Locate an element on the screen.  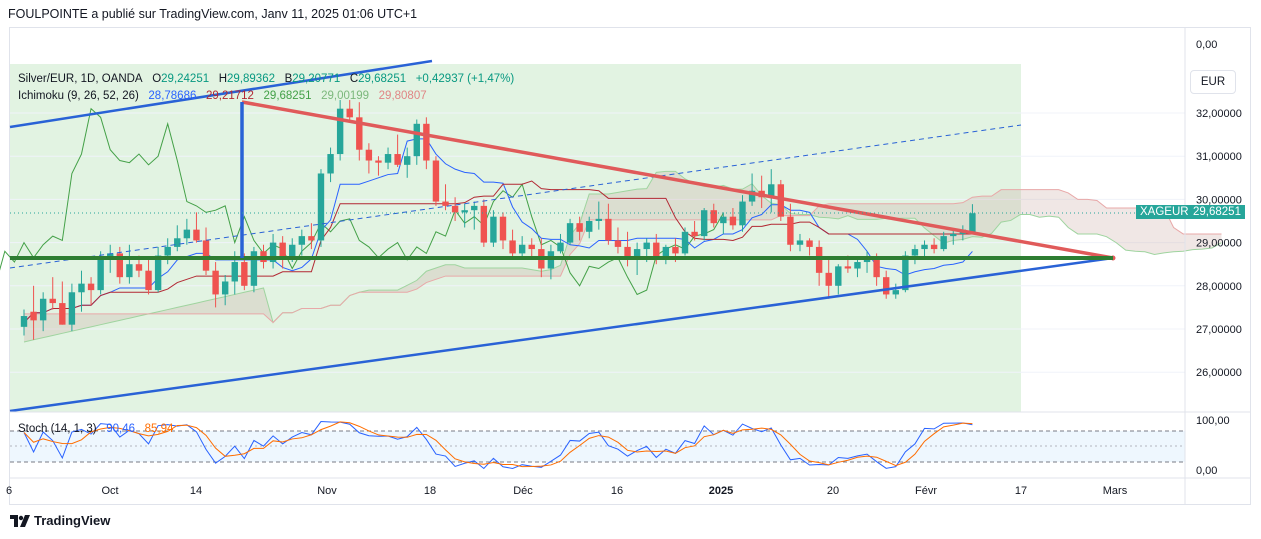
currency-label: EUR is located at coordinates (1213, 82).